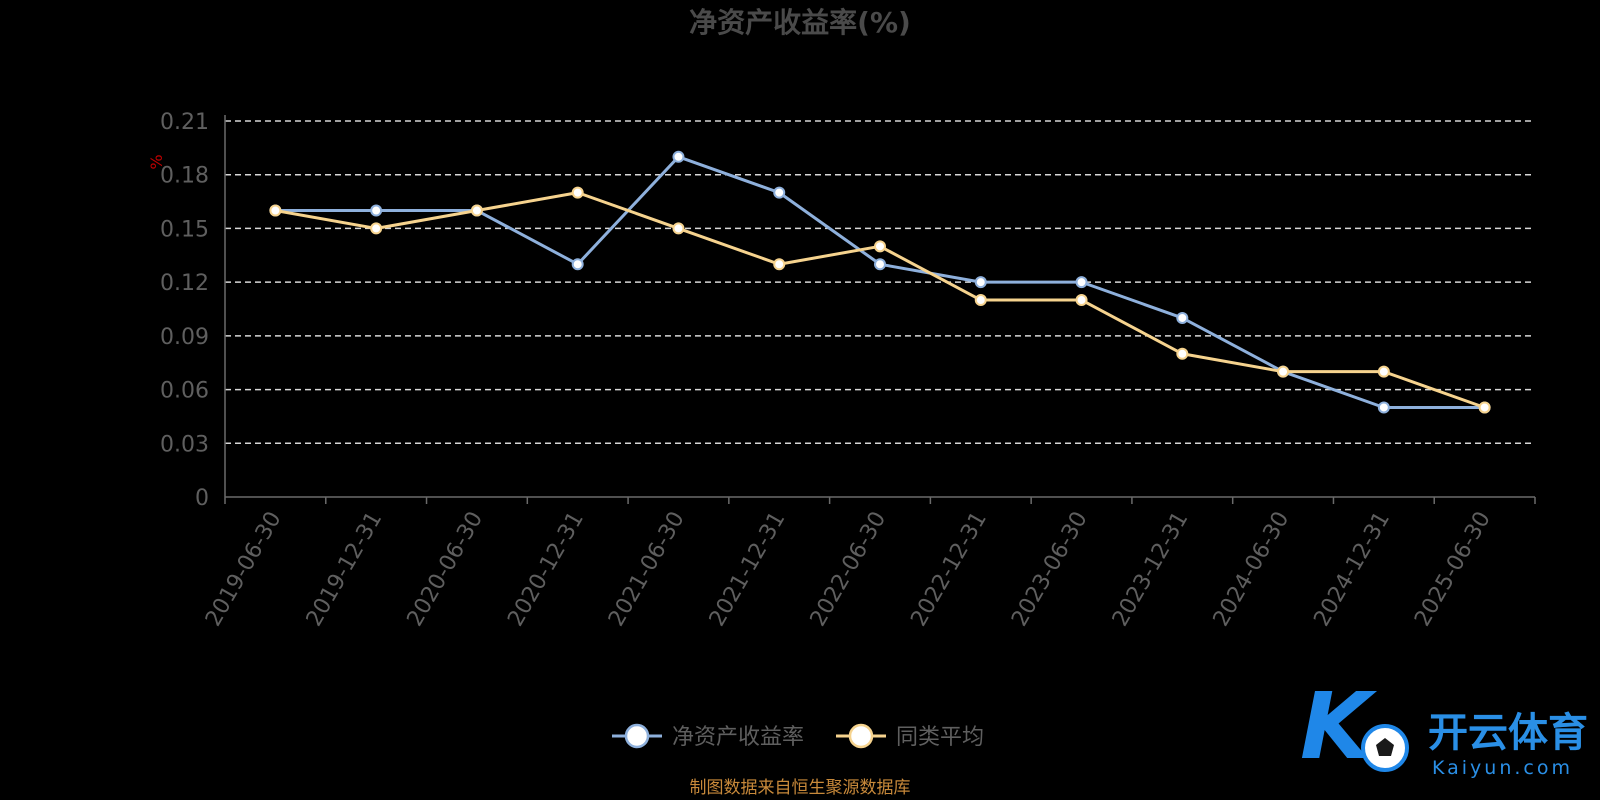 This screenshot has width=1600, height=800. Describe the element at coordinates (1453, 569) in the screenshot. I see `x-tick-label: 2025-06-30` at that location.